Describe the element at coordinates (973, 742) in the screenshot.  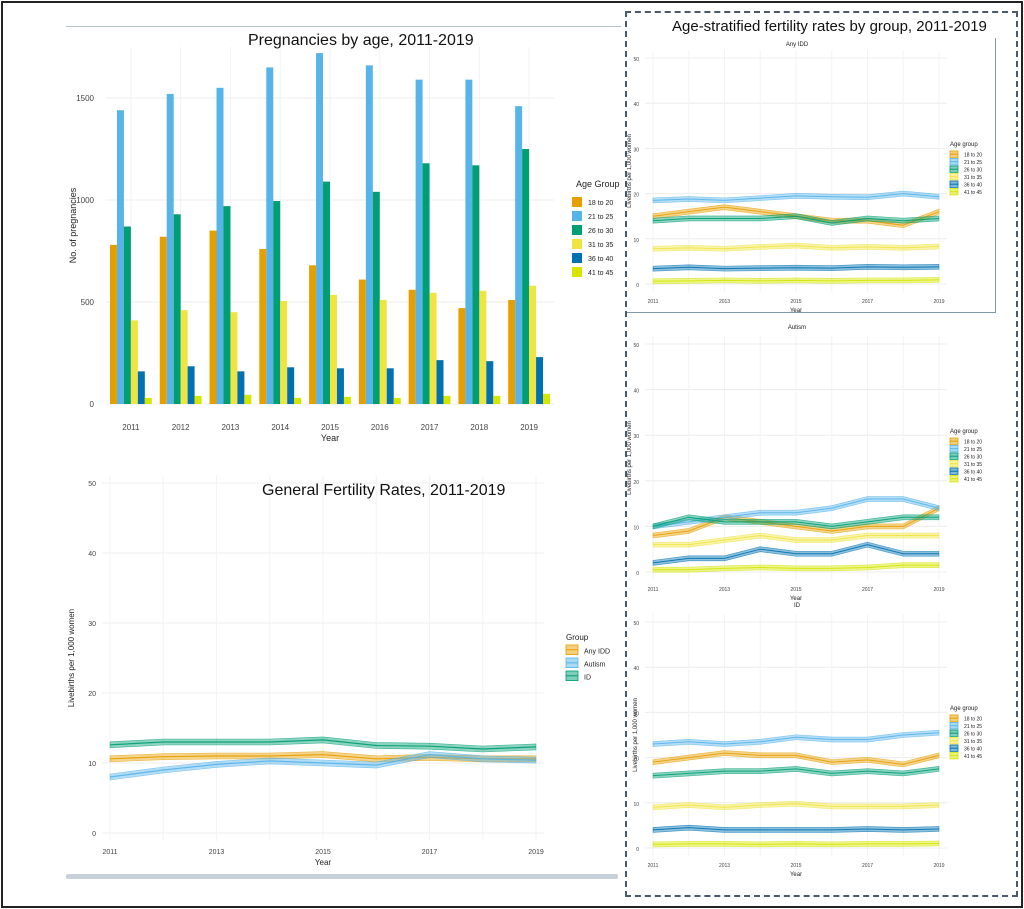
I see `legend-label: 31 to 35` at that location.